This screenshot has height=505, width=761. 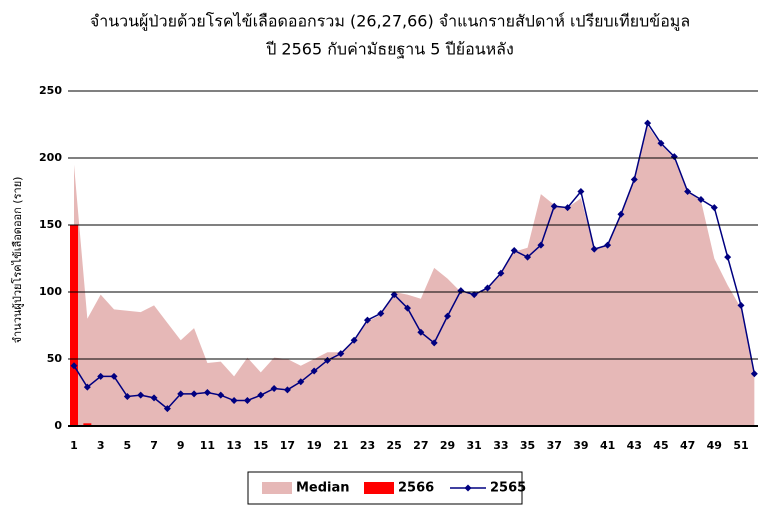 I want to click on x-tick-label: 13, so click(x=233, y=445).